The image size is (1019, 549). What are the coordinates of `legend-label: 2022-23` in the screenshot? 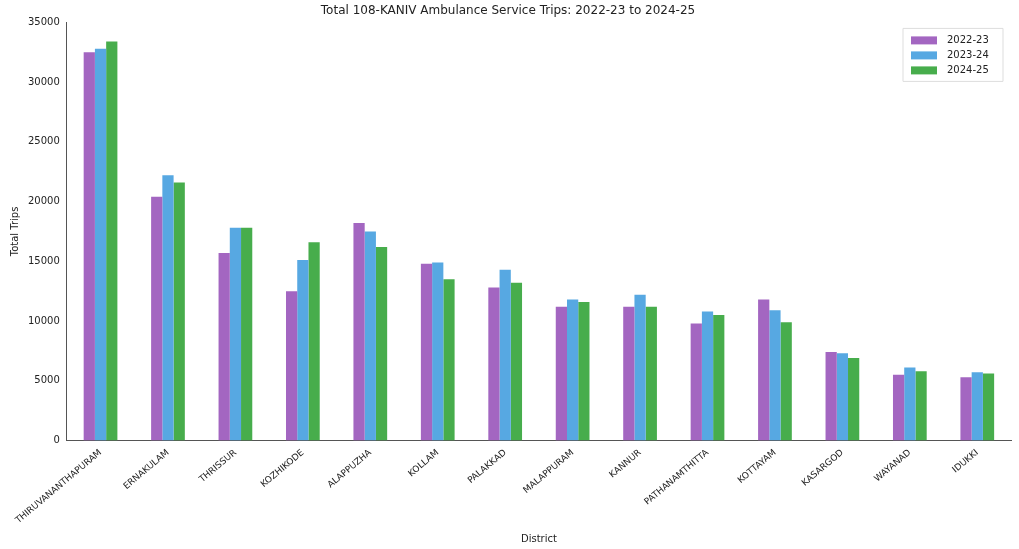 It's located at (968, 39).